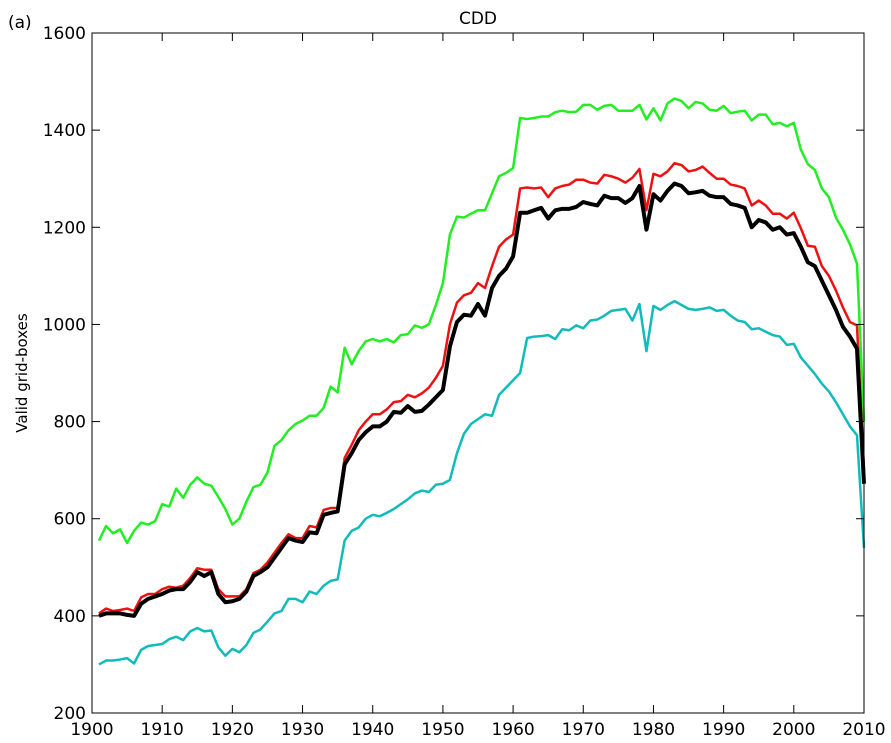 This screenshot has height=743, width=891. I want to click on chart-title: CDD, so click(478, 19).